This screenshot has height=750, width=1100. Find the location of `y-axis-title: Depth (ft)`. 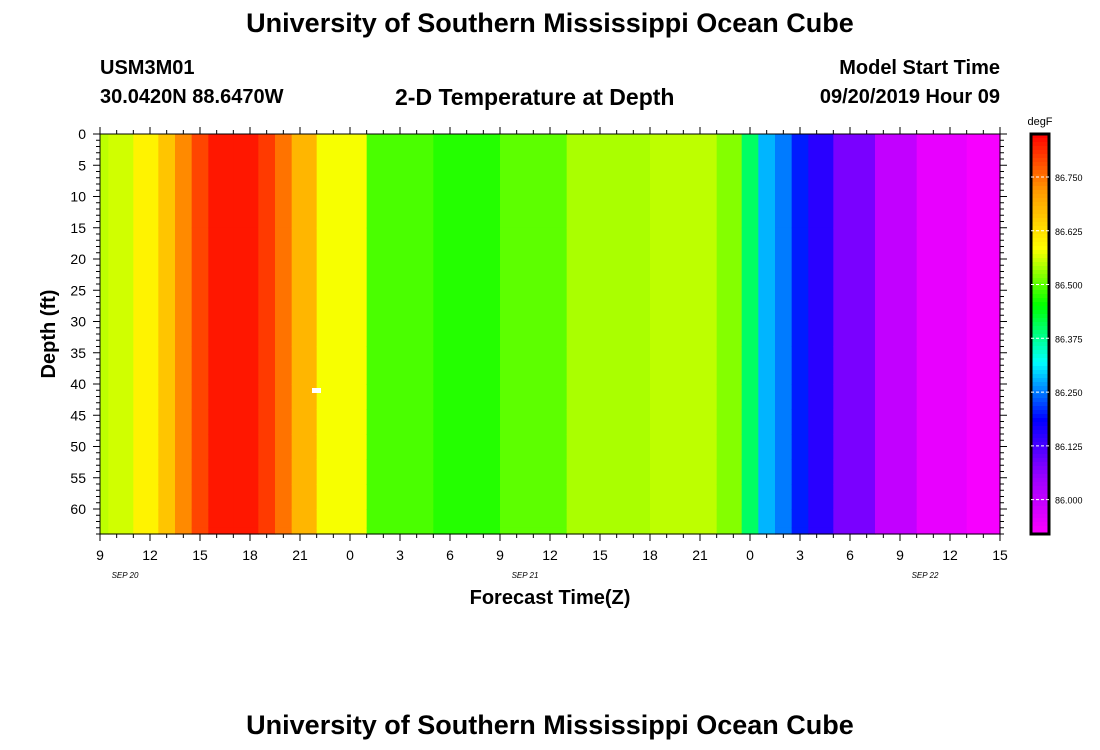

y-axis-title: Depth (ft) is located at coordinates (49, 334).